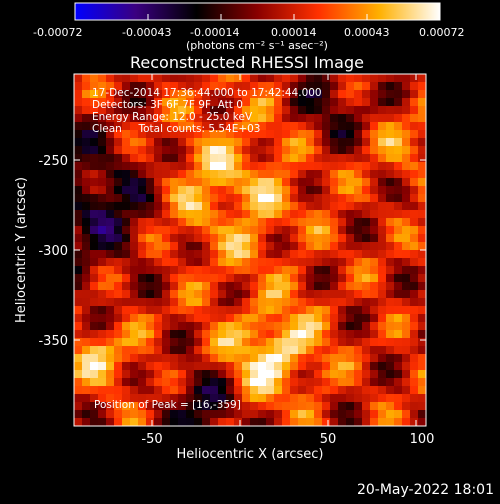 This screenshot has height=504, width=500. I want to click on colorbar-tick-label: 0.00014, so click(294, 32).